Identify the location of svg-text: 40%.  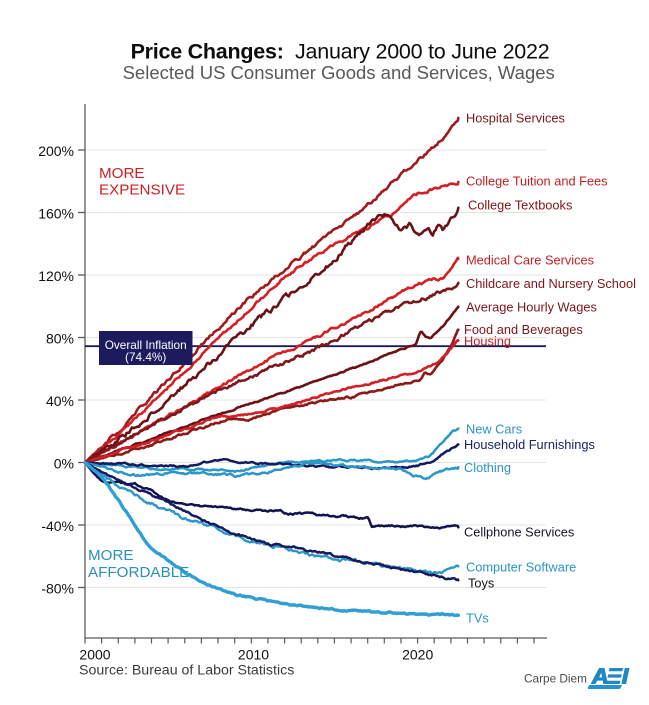
(60, 401).